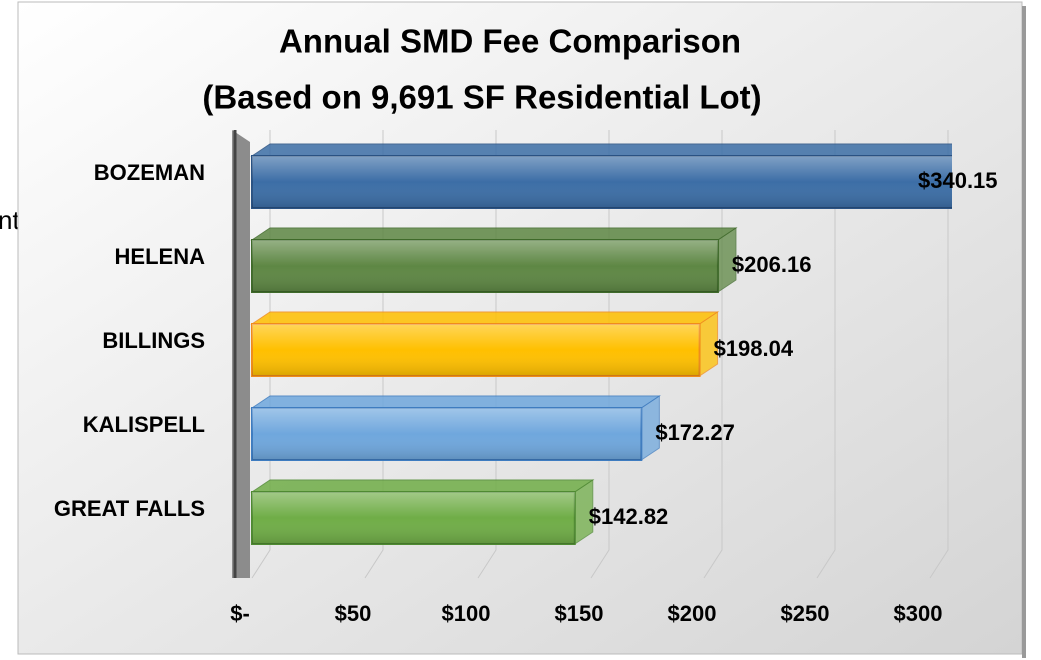 The image size is (1041, 660). Describe the element at coordinates (772, 264) in the screenshot. I see `value-label: $206.16` at that location.